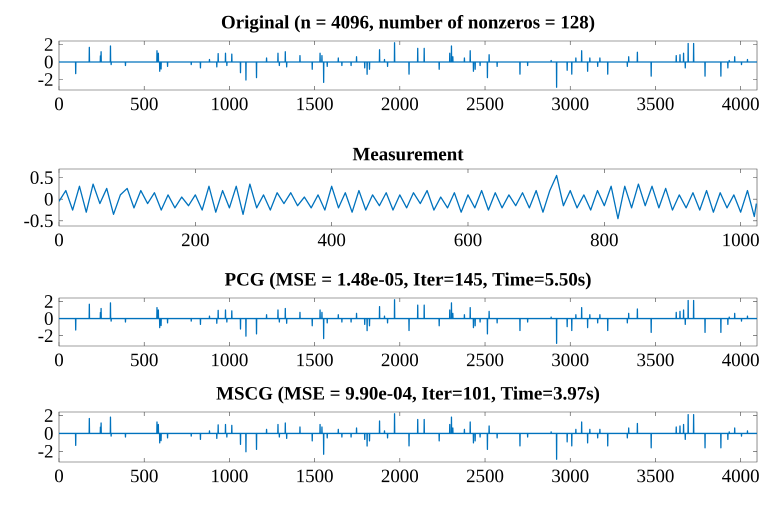 This screenshot has height=513, width=771. What do you see at coordinates (41, 177) in the screenshot?
I see `y-tick-label: 0.5` at bounding box center [41, 177].